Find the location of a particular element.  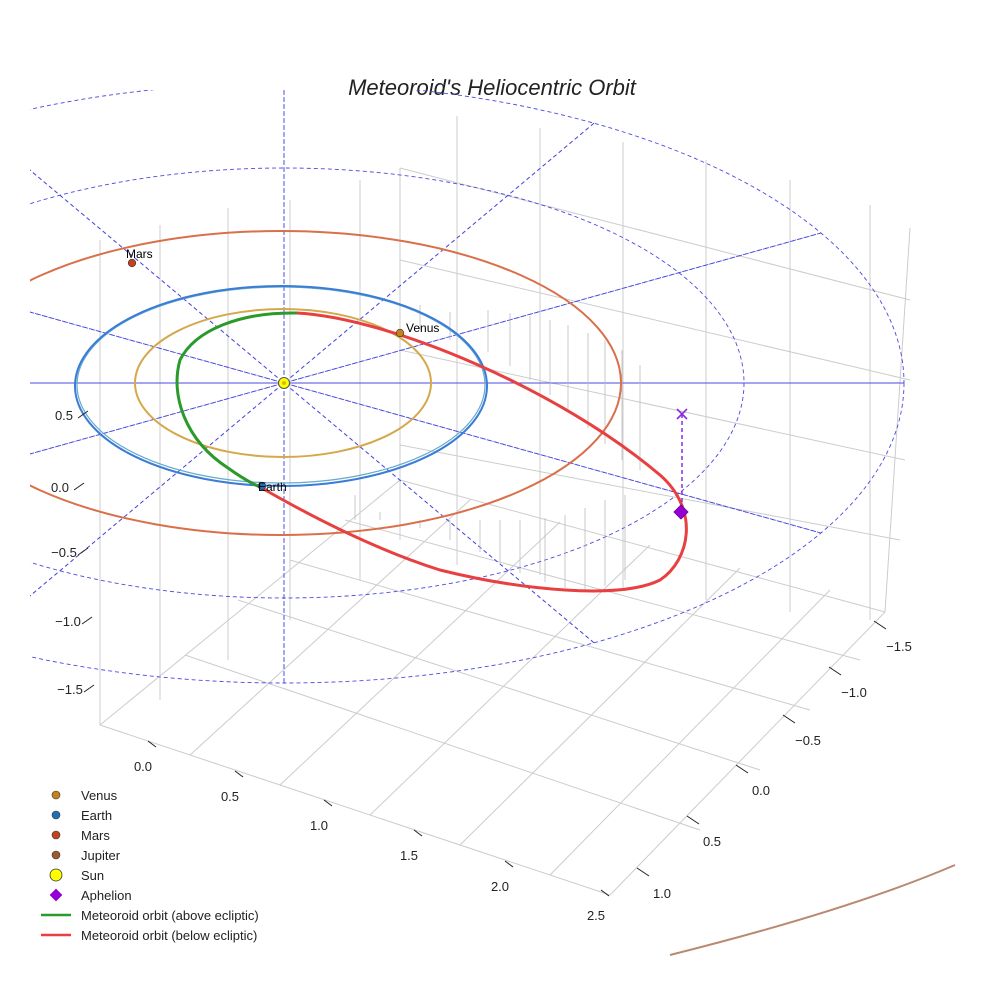

chart-title: Meteoroid's Heliocentric Orbit is located at coordinates (492, 87).